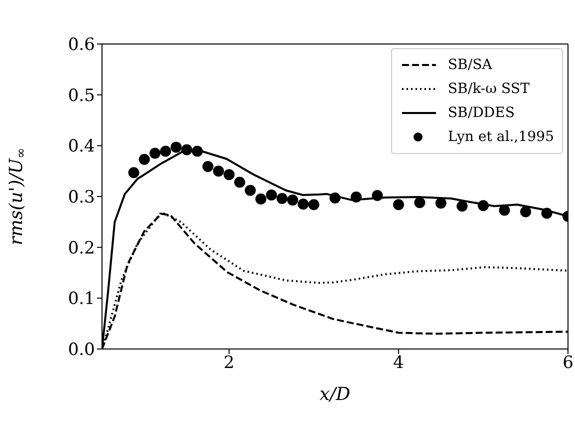 The height and width of the screenshot is (436, 575). What do you see at coordinates (81, 45) in the screenshot?
I see `y-tick-label: 0.6` at bounding box center [81, 45].